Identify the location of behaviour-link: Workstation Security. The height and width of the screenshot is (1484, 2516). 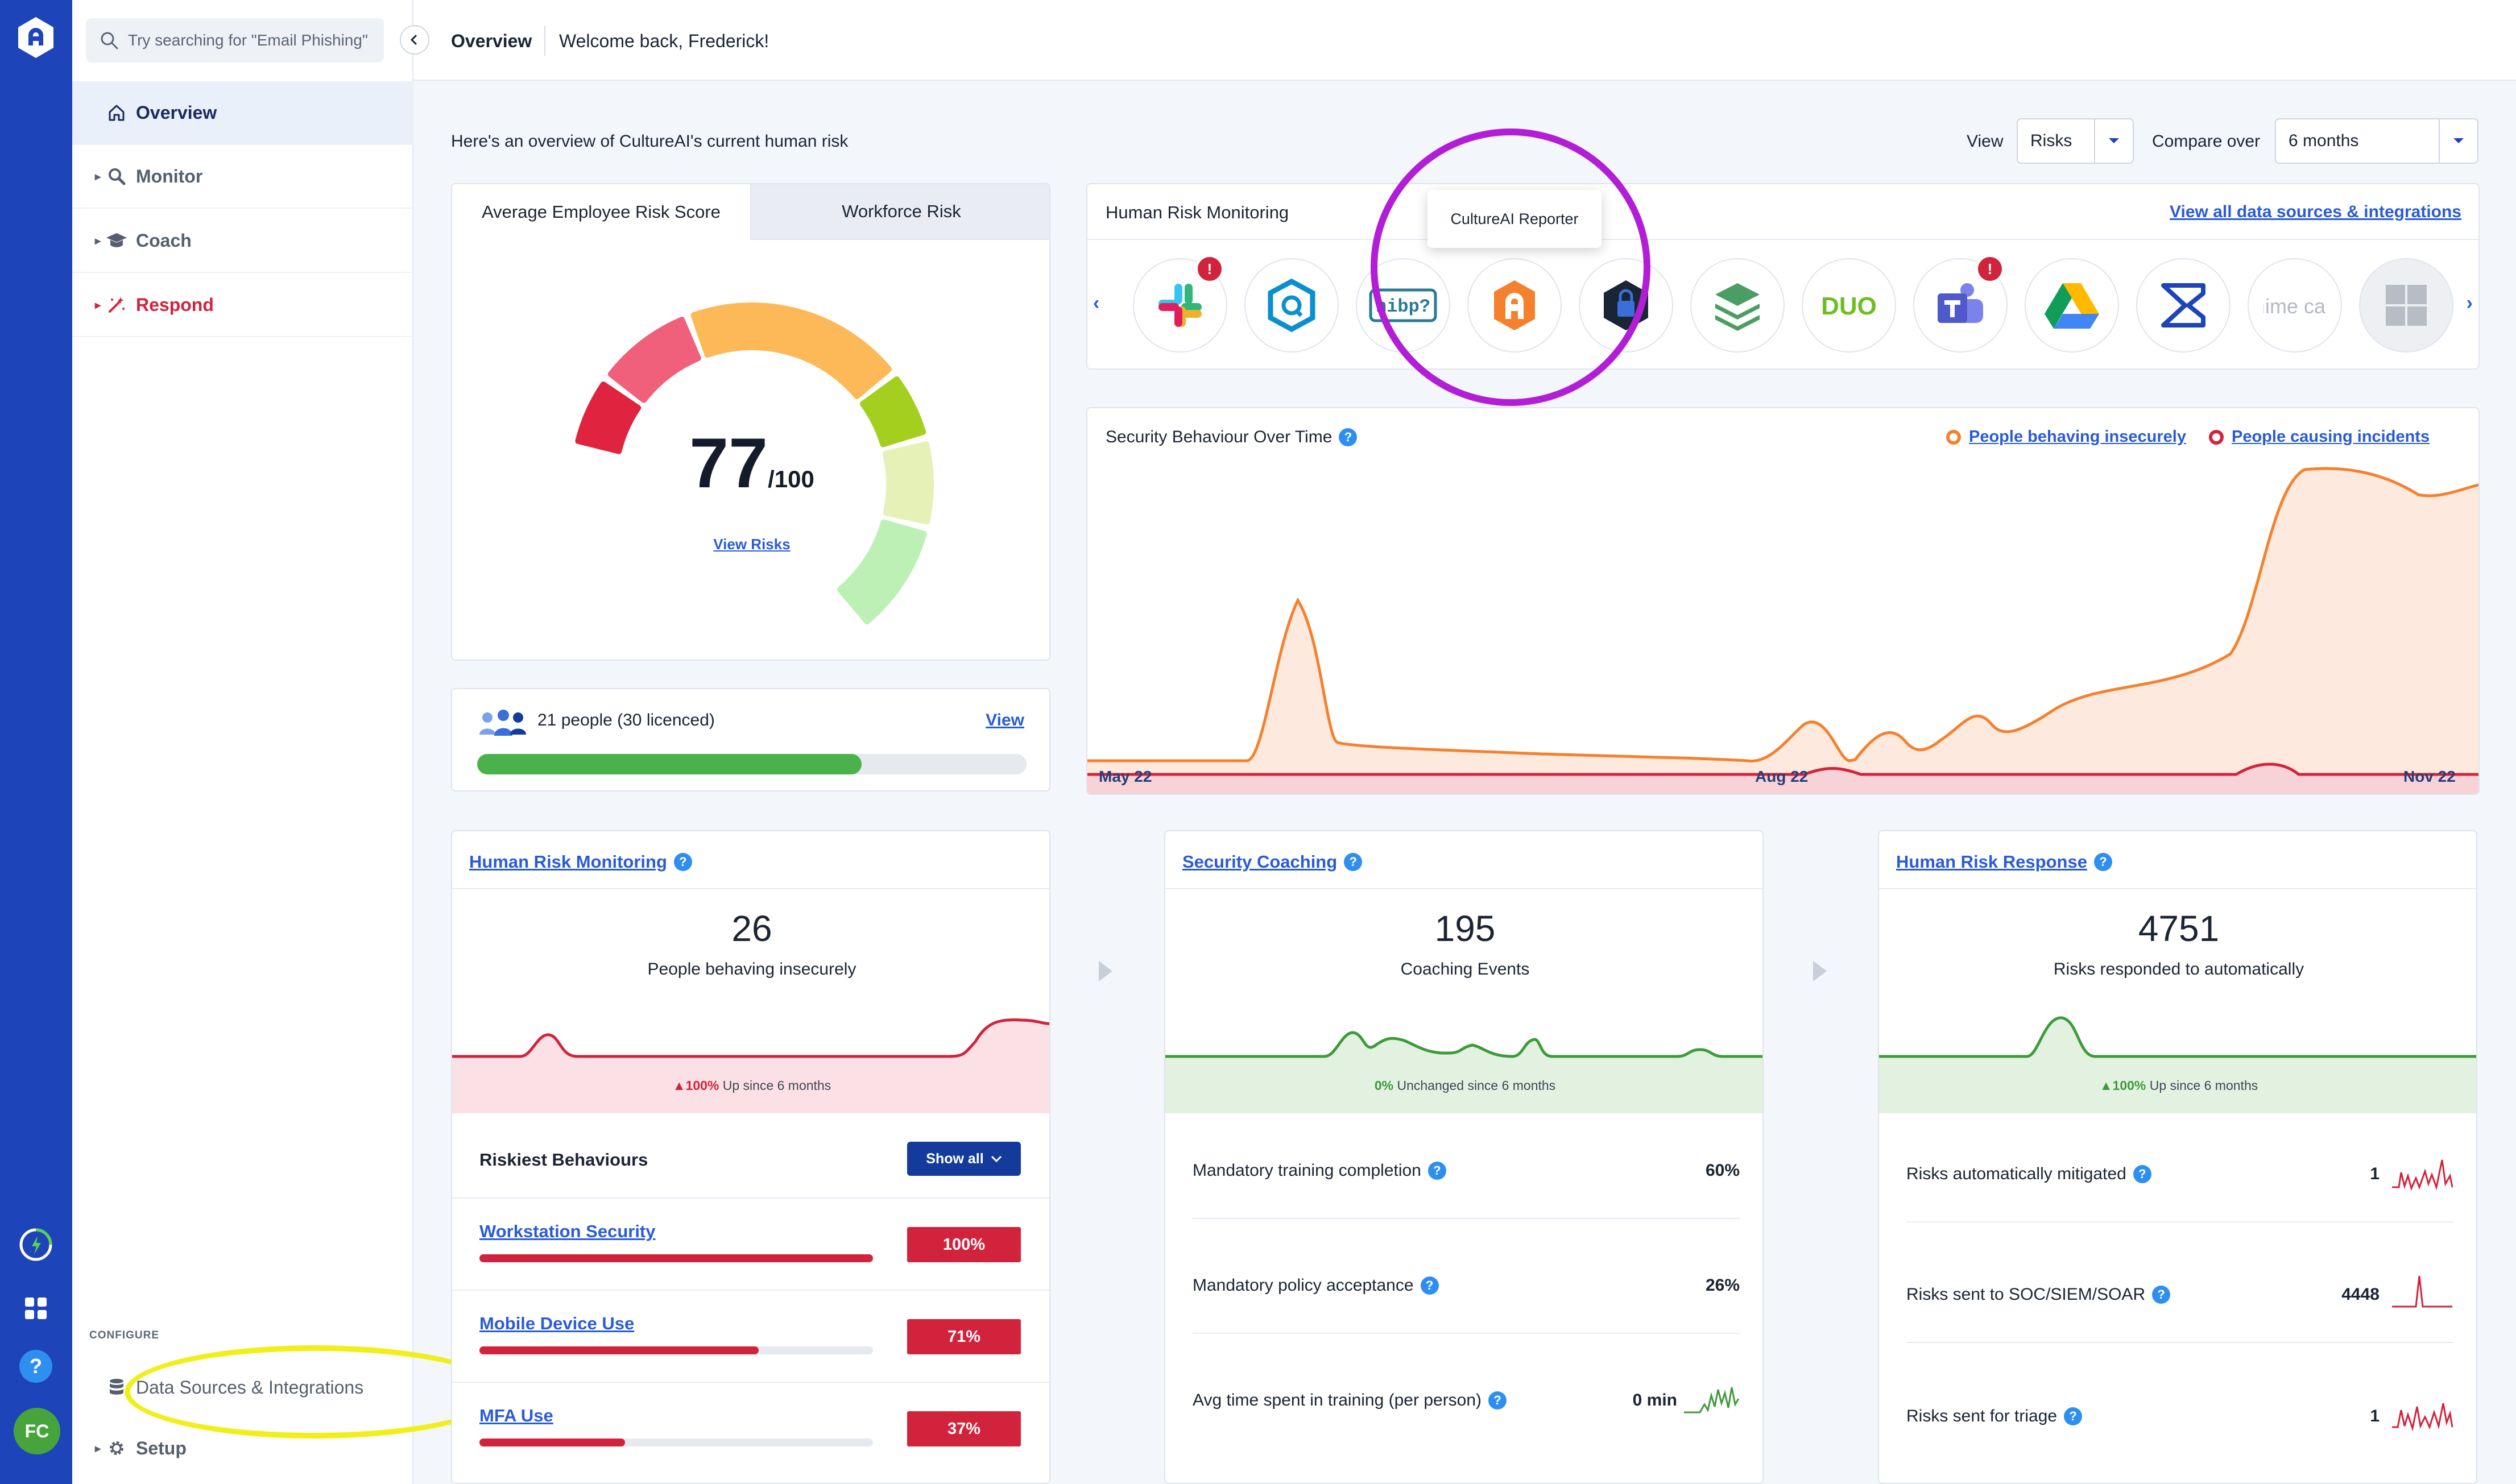
(567, 1231).